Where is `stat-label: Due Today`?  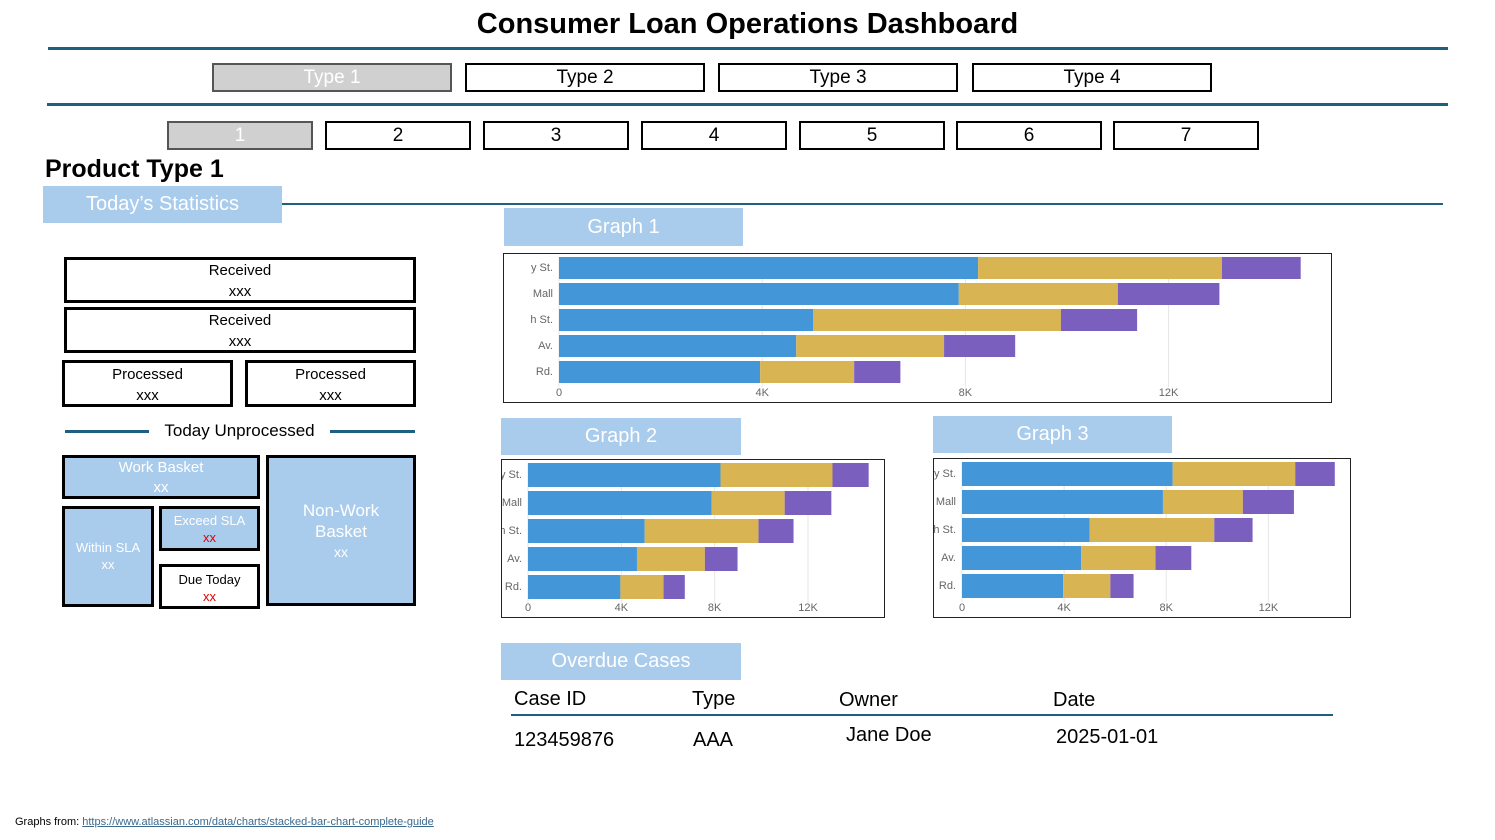
stat-label: Due Today is located at coordinates (209, 579).